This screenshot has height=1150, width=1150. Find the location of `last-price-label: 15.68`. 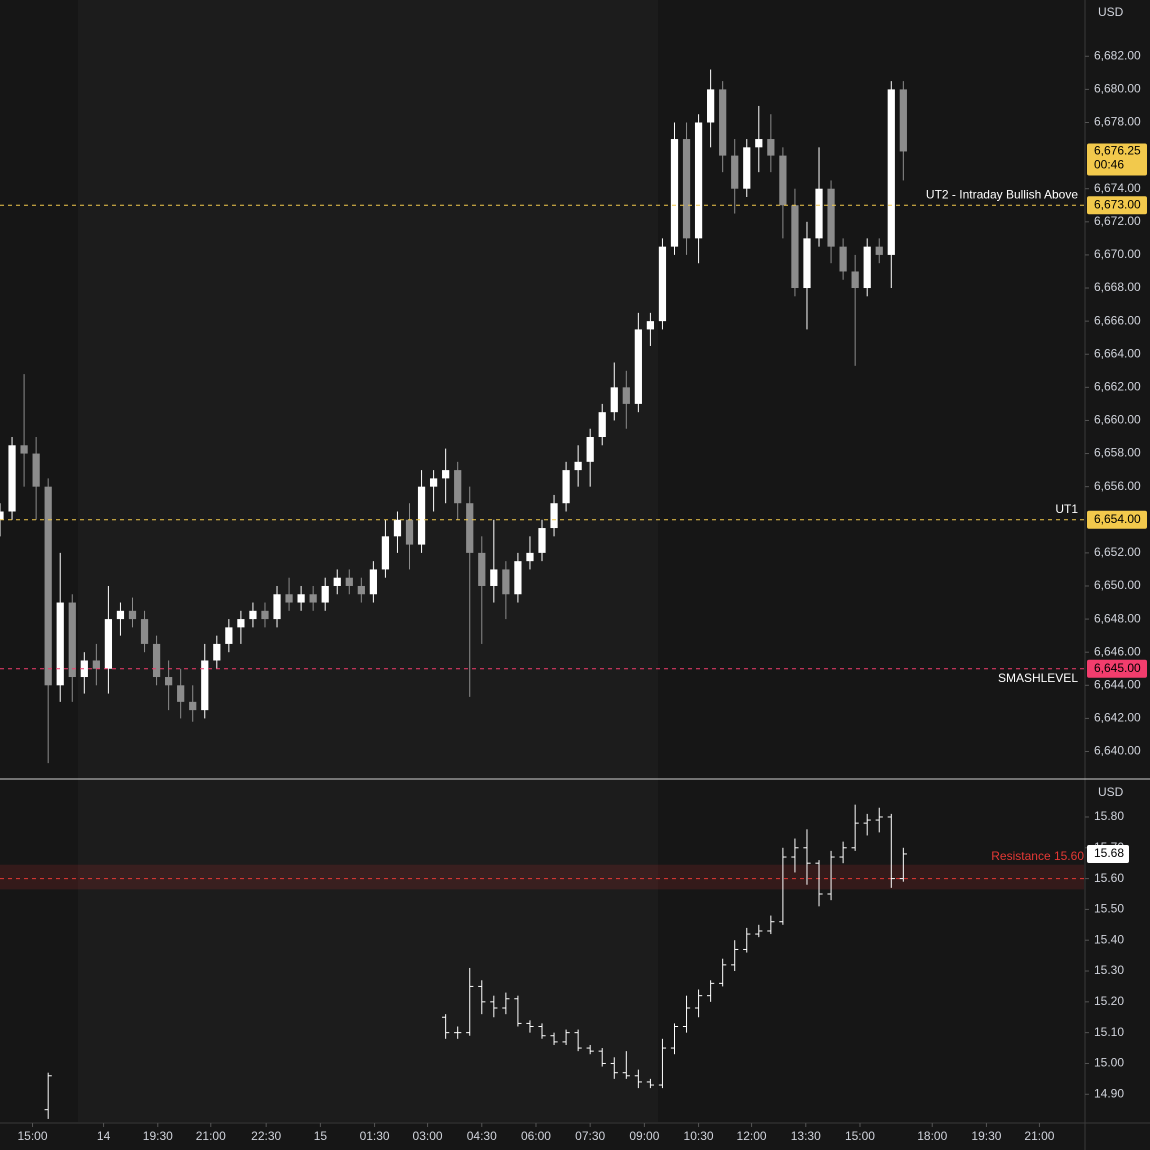

last-price-label: 15.68 is located at coordinates (1109, 853).